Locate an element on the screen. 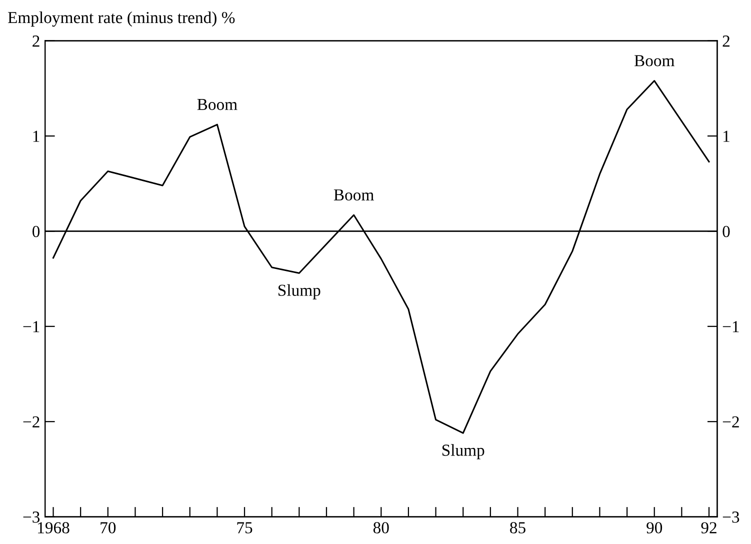  y-tick-label: 0 is located at coordinates (36, 232).